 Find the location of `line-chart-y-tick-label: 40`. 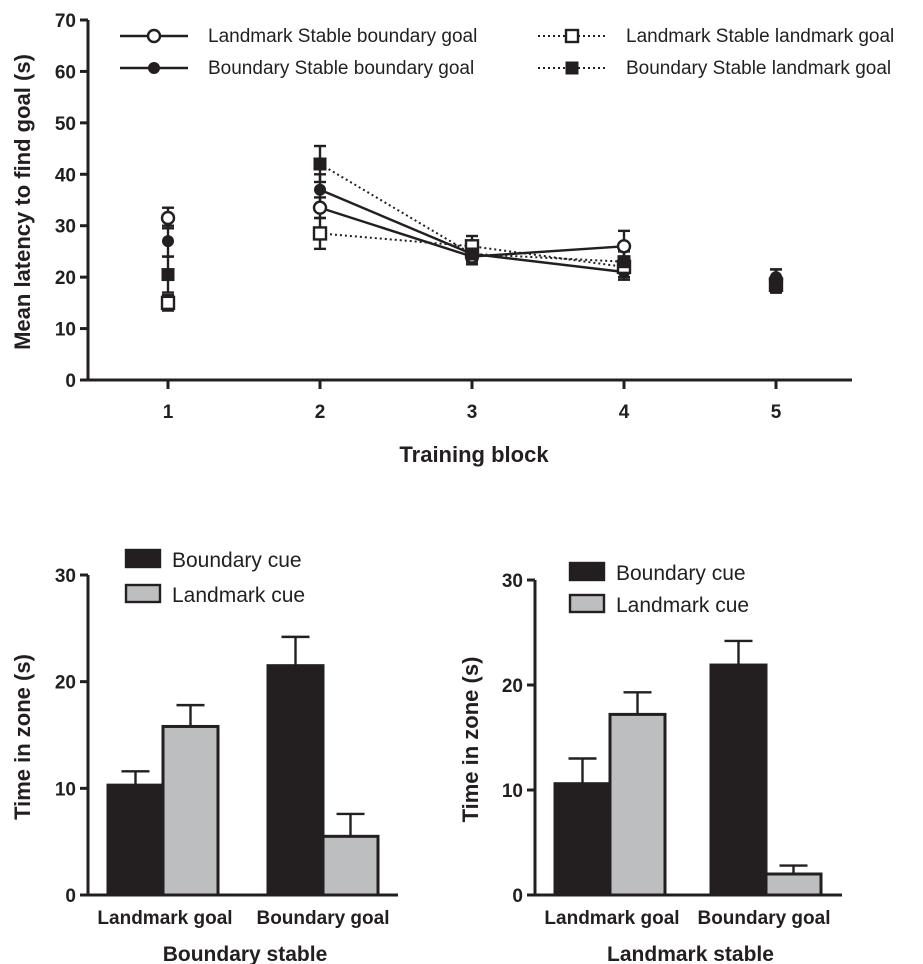

line-chart-y-tick-label: 40 is located at coordinates (65, 175).